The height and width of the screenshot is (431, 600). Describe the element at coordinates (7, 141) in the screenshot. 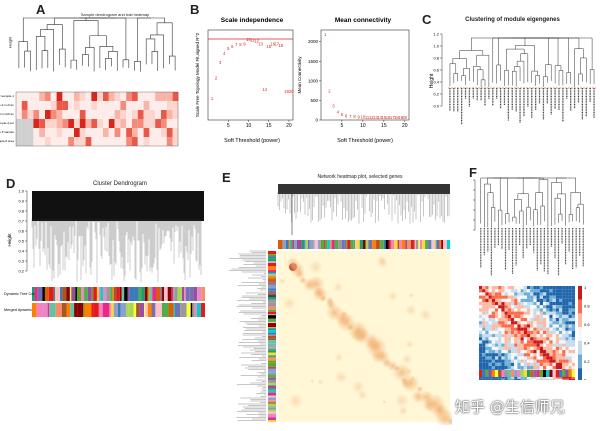

I see `trait-label: T-sample-6 area` at that location.